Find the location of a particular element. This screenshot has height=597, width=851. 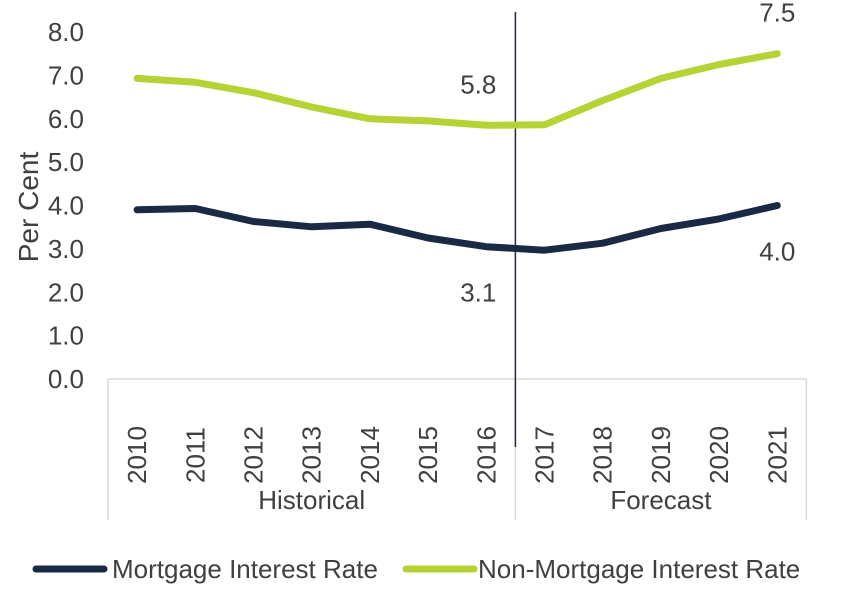

y-tick-label: 4.0 is located at coordinates (66, 206).